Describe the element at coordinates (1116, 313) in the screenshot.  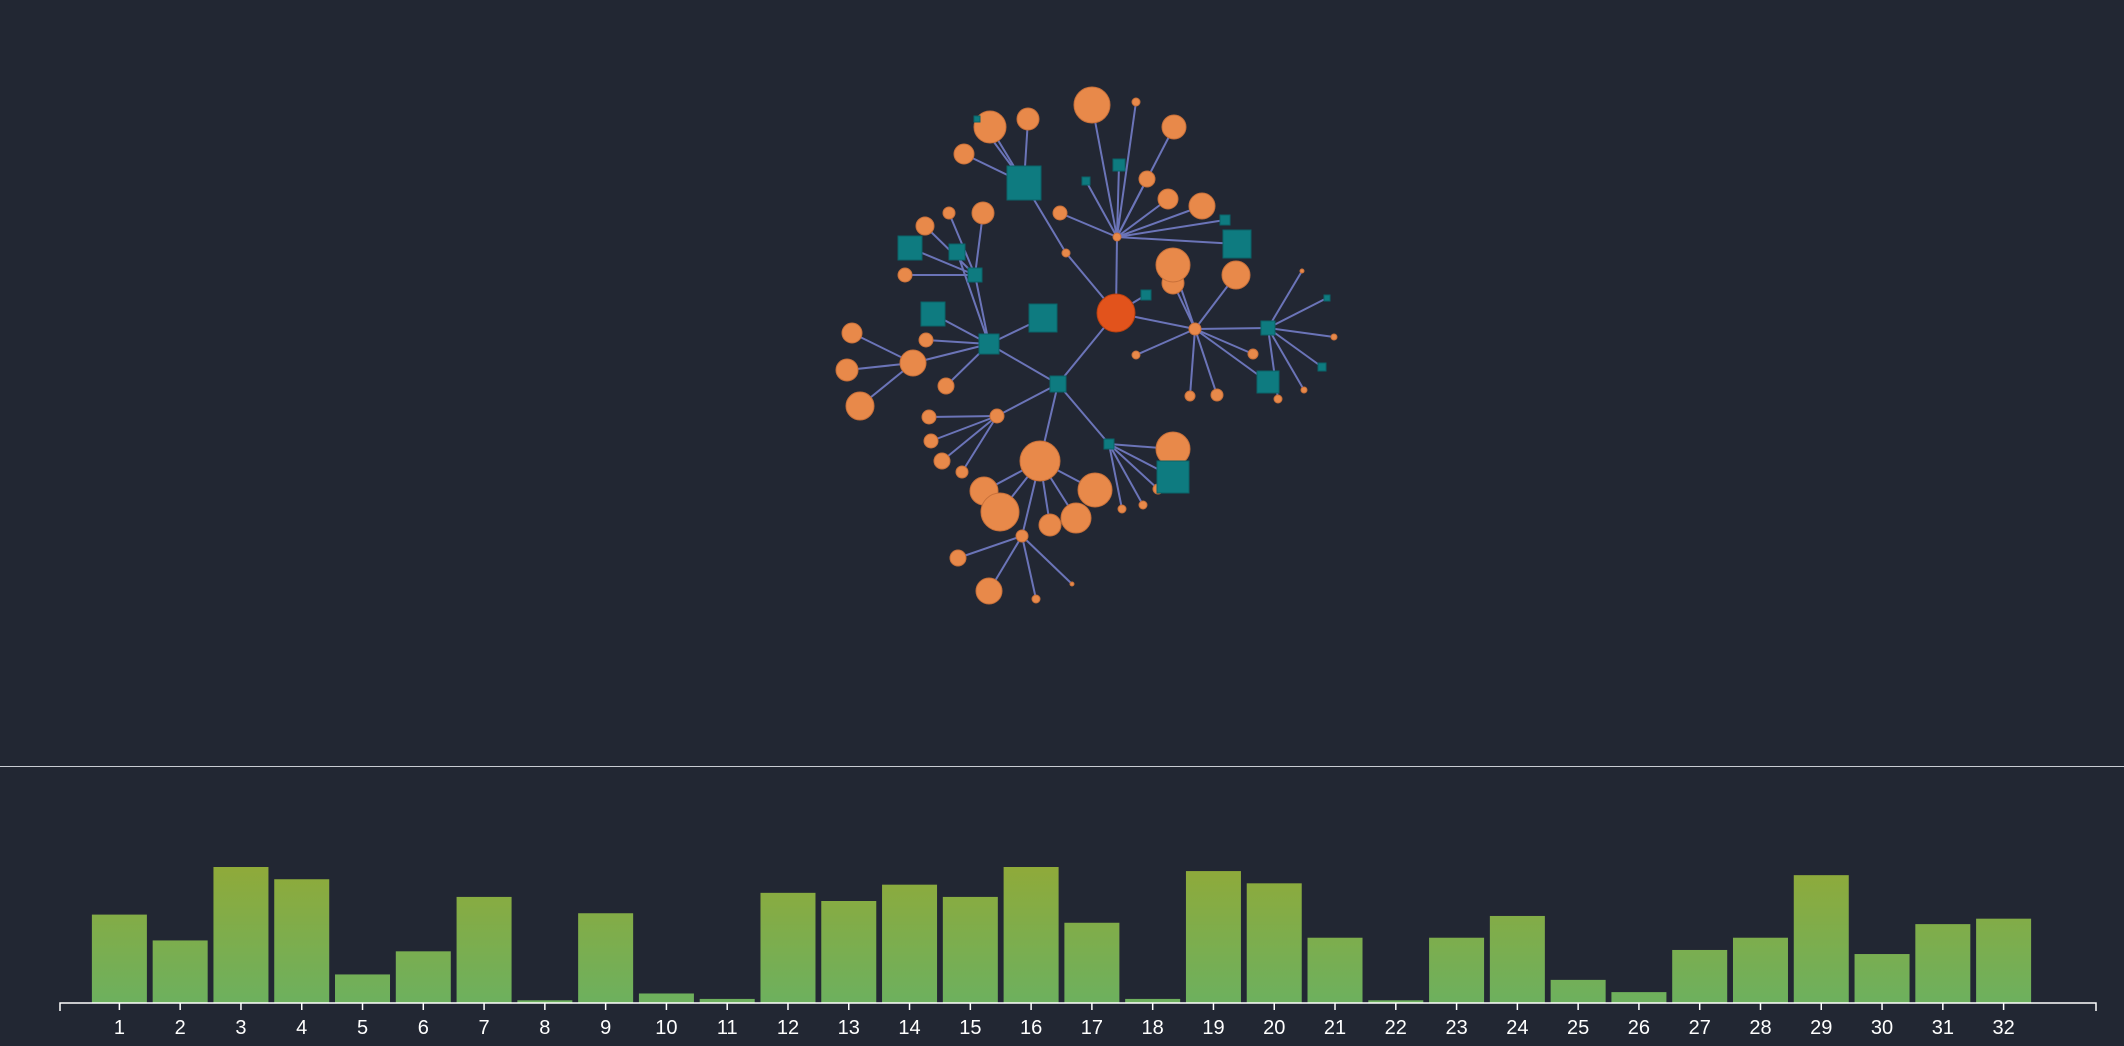
I see `root-node` at that location.